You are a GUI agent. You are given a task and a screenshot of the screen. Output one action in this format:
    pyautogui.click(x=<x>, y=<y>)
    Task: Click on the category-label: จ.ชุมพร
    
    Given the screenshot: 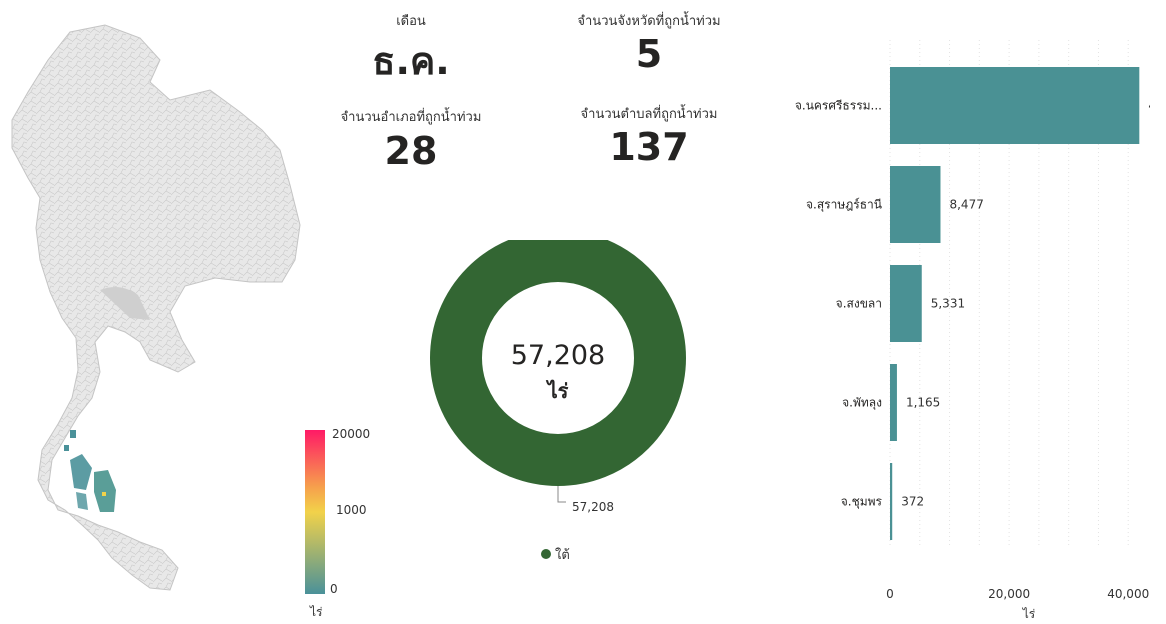 What is the action you would take?
    pyautogui.click(x=862, y=502)
    